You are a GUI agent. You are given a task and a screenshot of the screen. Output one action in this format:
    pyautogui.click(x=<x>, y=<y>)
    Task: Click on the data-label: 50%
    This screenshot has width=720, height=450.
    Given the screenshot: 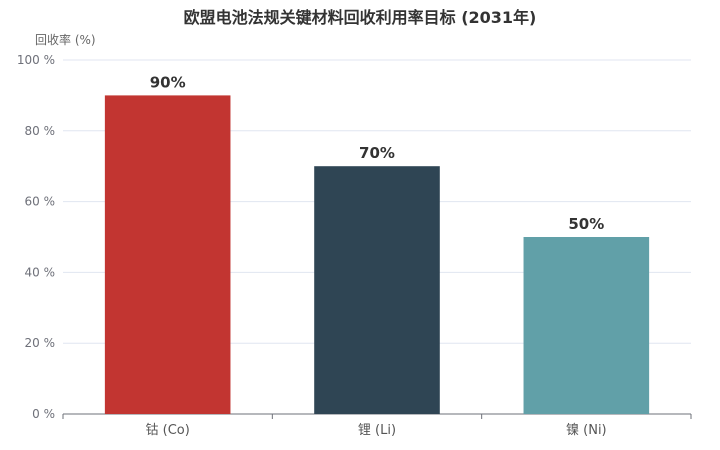 What is the action you would take?
    pyautogui.click(x=586, y=224)
    